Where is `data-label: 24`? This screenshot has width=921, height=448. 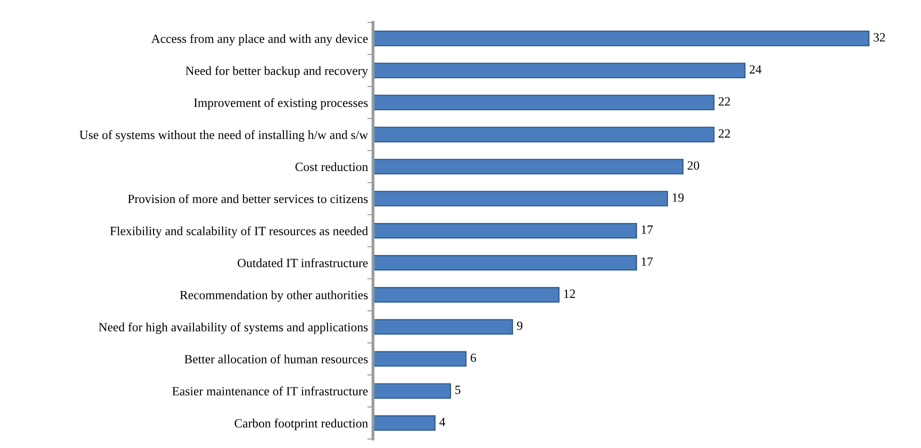
data-label: 24 is located at coordinates (756, 69).